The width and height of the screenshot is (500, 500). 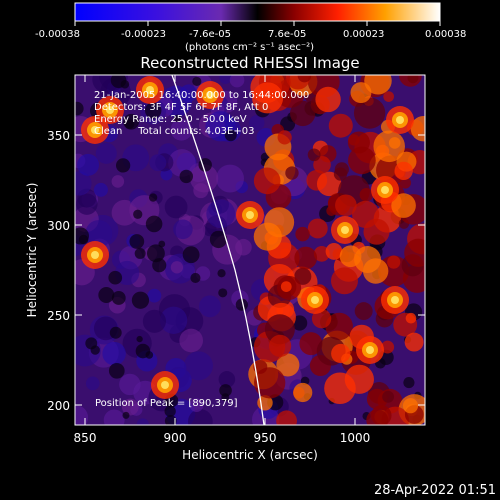 I want to click on colorbar-tick-label: -7.6e-05, so click(x=210, y=34).